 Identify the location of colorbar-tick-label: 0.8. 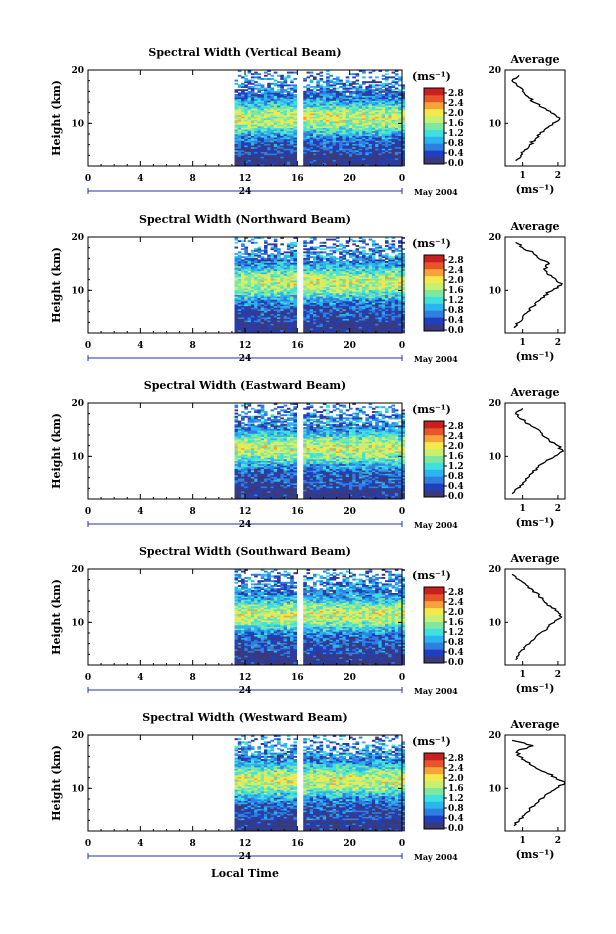
(456, 144).